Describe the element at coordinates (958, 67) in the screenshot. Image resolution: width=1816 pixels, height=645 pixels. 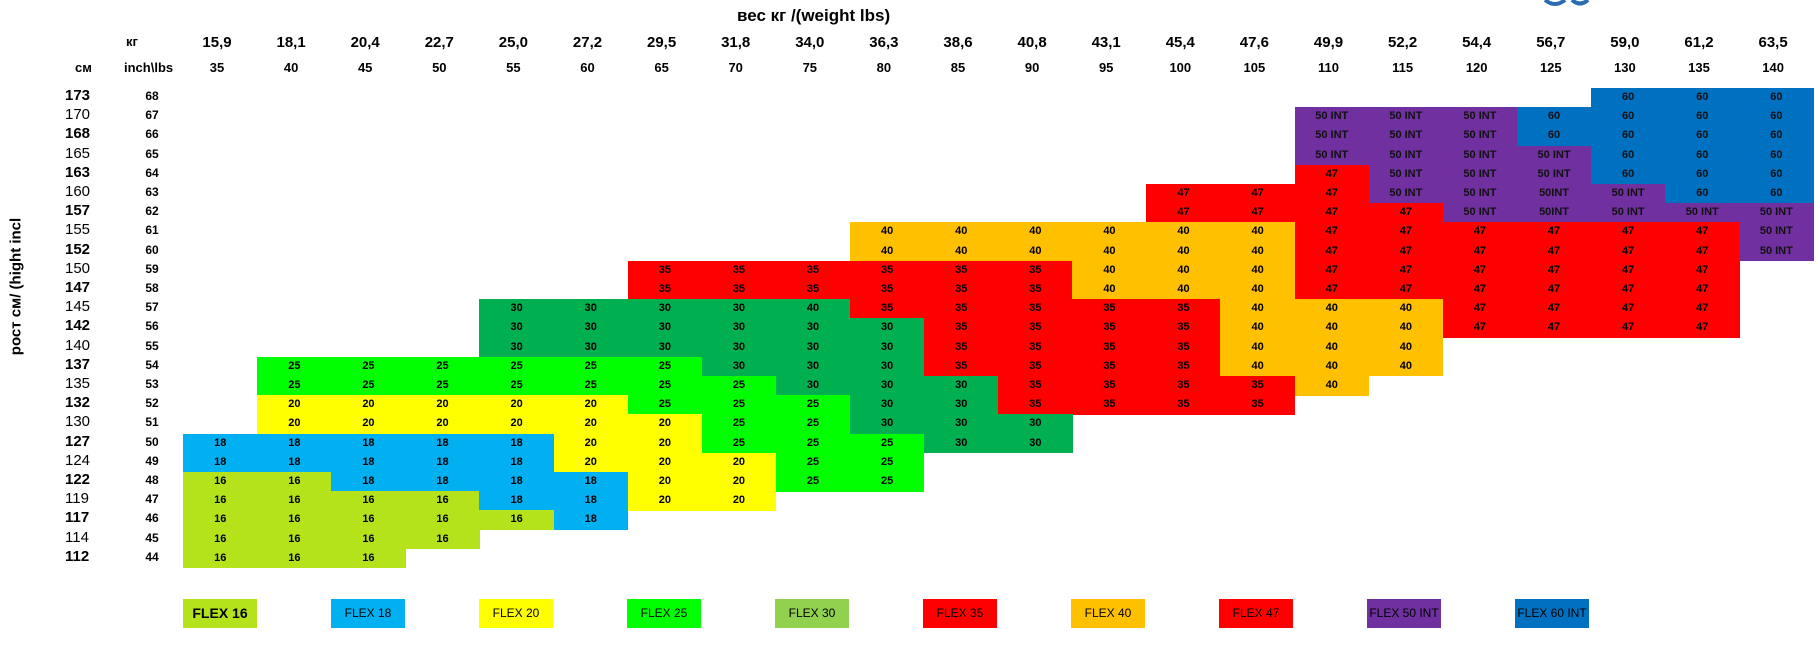
I see `lbs-tick-label: 85` at that location.